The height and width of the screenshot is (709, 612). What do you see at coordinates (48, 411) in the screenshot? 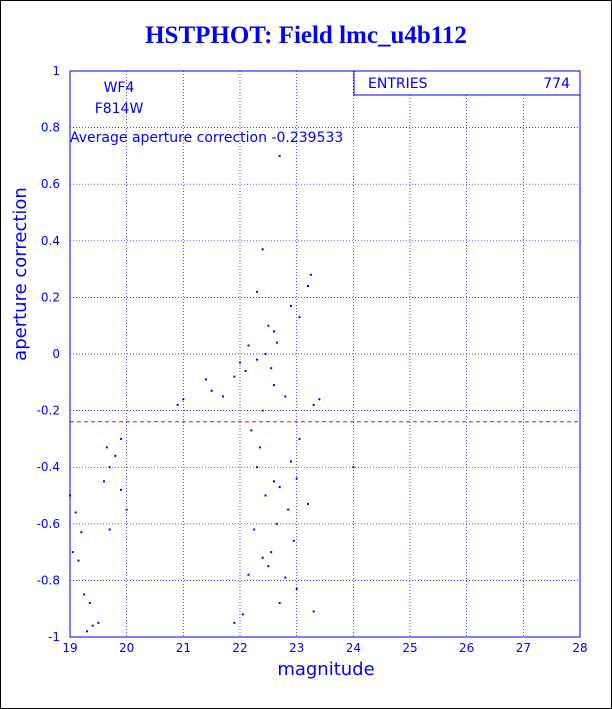
I see `y-tick-label: -0.2` at bounding box center [48, 411].